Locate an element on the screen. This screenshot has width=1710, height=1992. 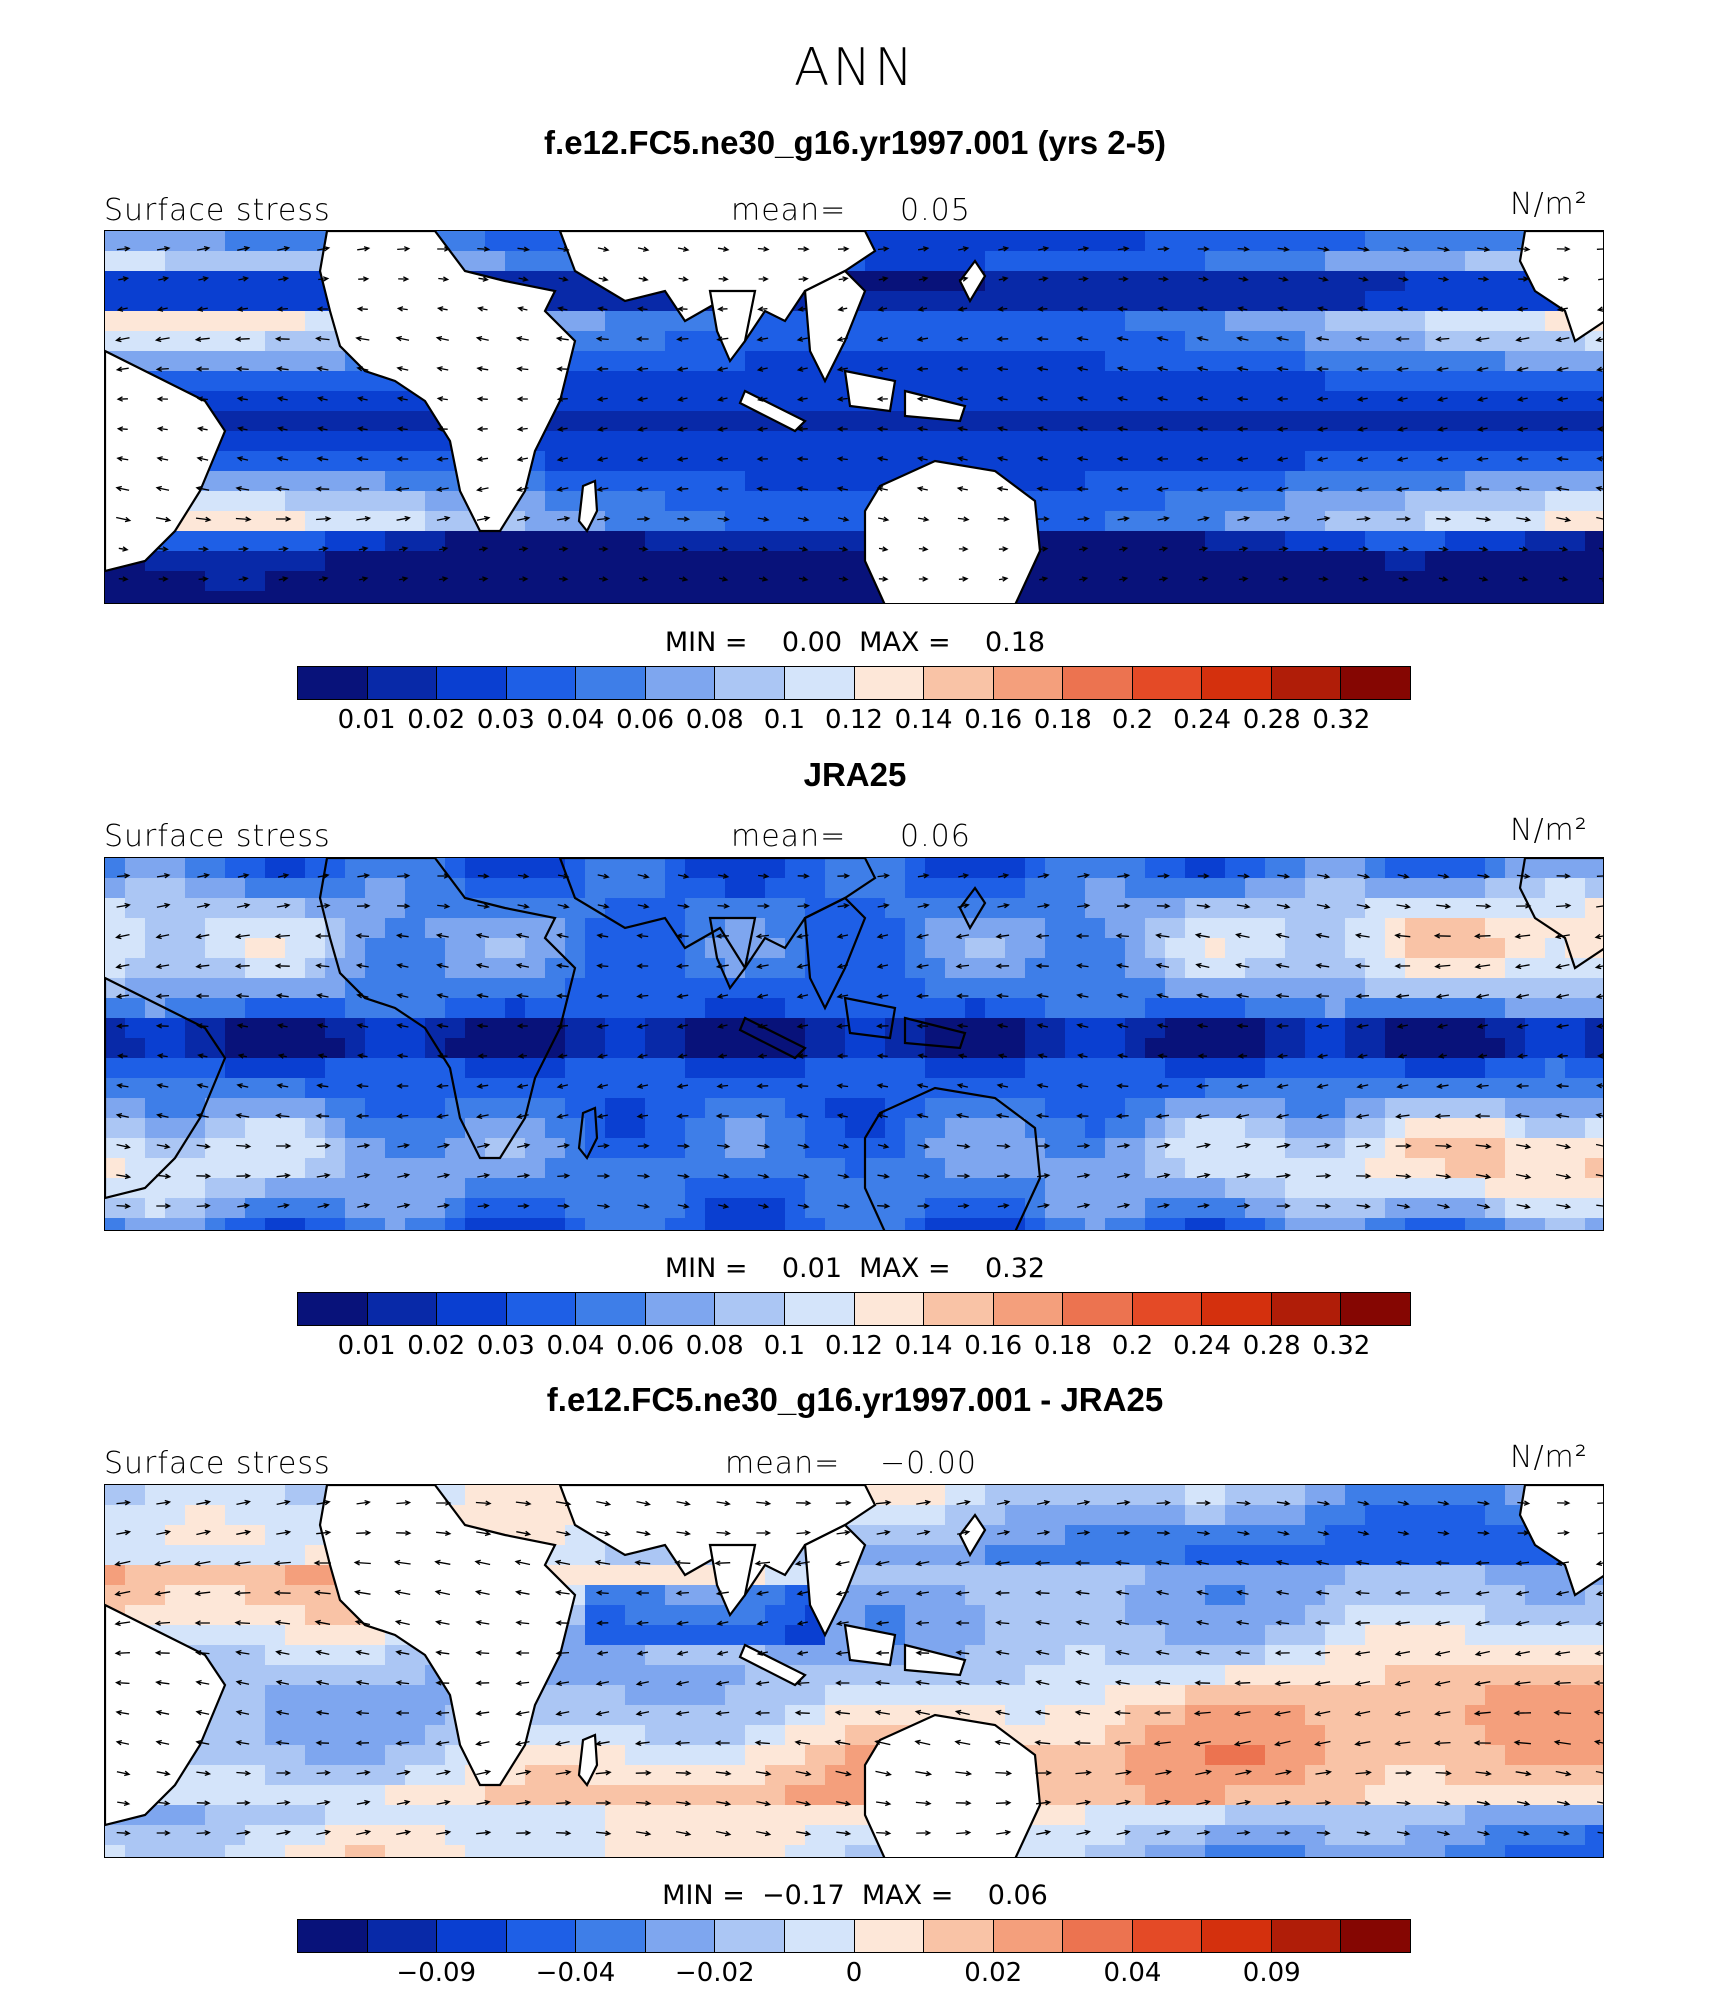
colorbar-tick-label: 0.32 is located at coordinates (1341, 720).